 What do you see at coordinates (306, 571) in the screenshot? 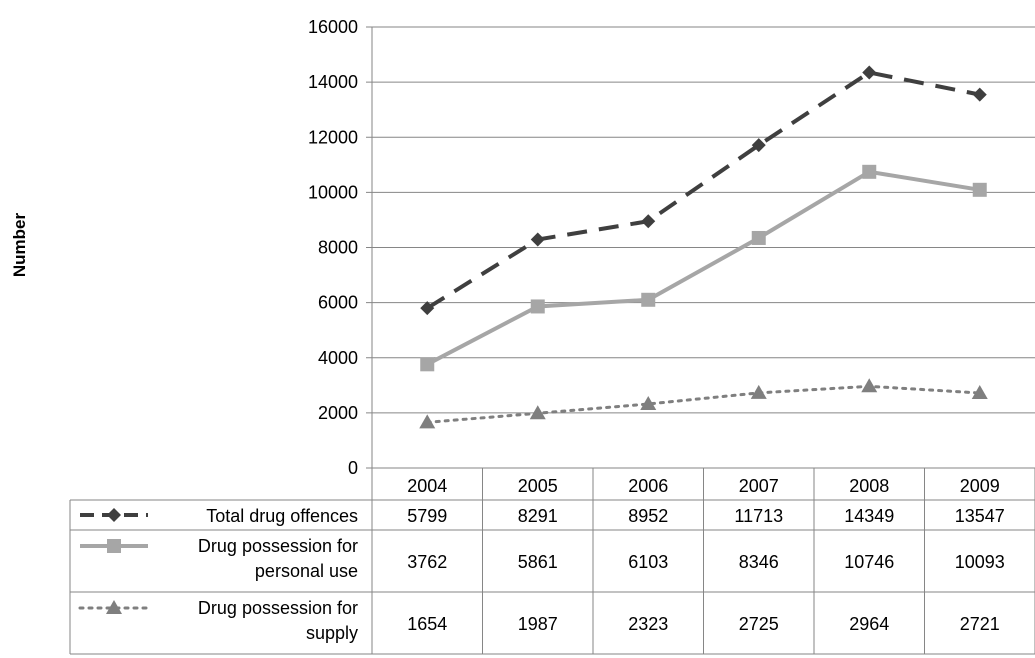
I see `legend-label: personal use` at bounding box center [306, 571].